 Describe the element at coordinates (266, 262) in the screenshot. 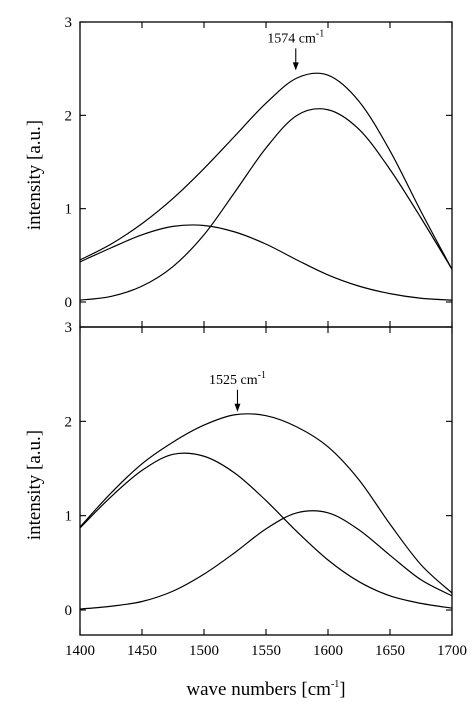

I see `top-series-3-line` at that location.